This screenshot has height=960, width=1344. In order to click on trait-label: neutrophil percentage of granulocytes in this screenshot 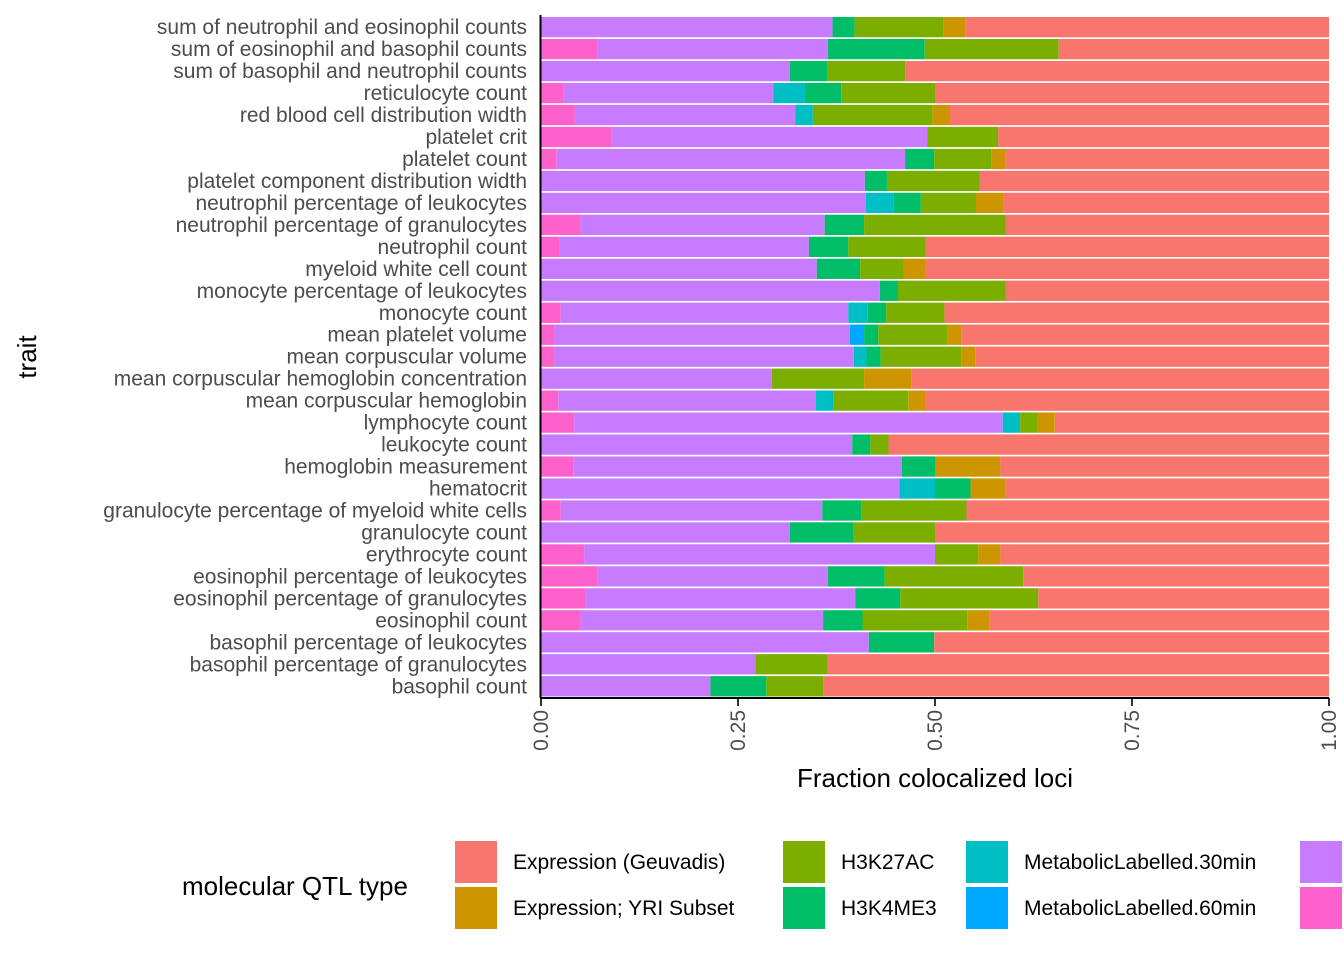, I will do `click(351, 225)`.